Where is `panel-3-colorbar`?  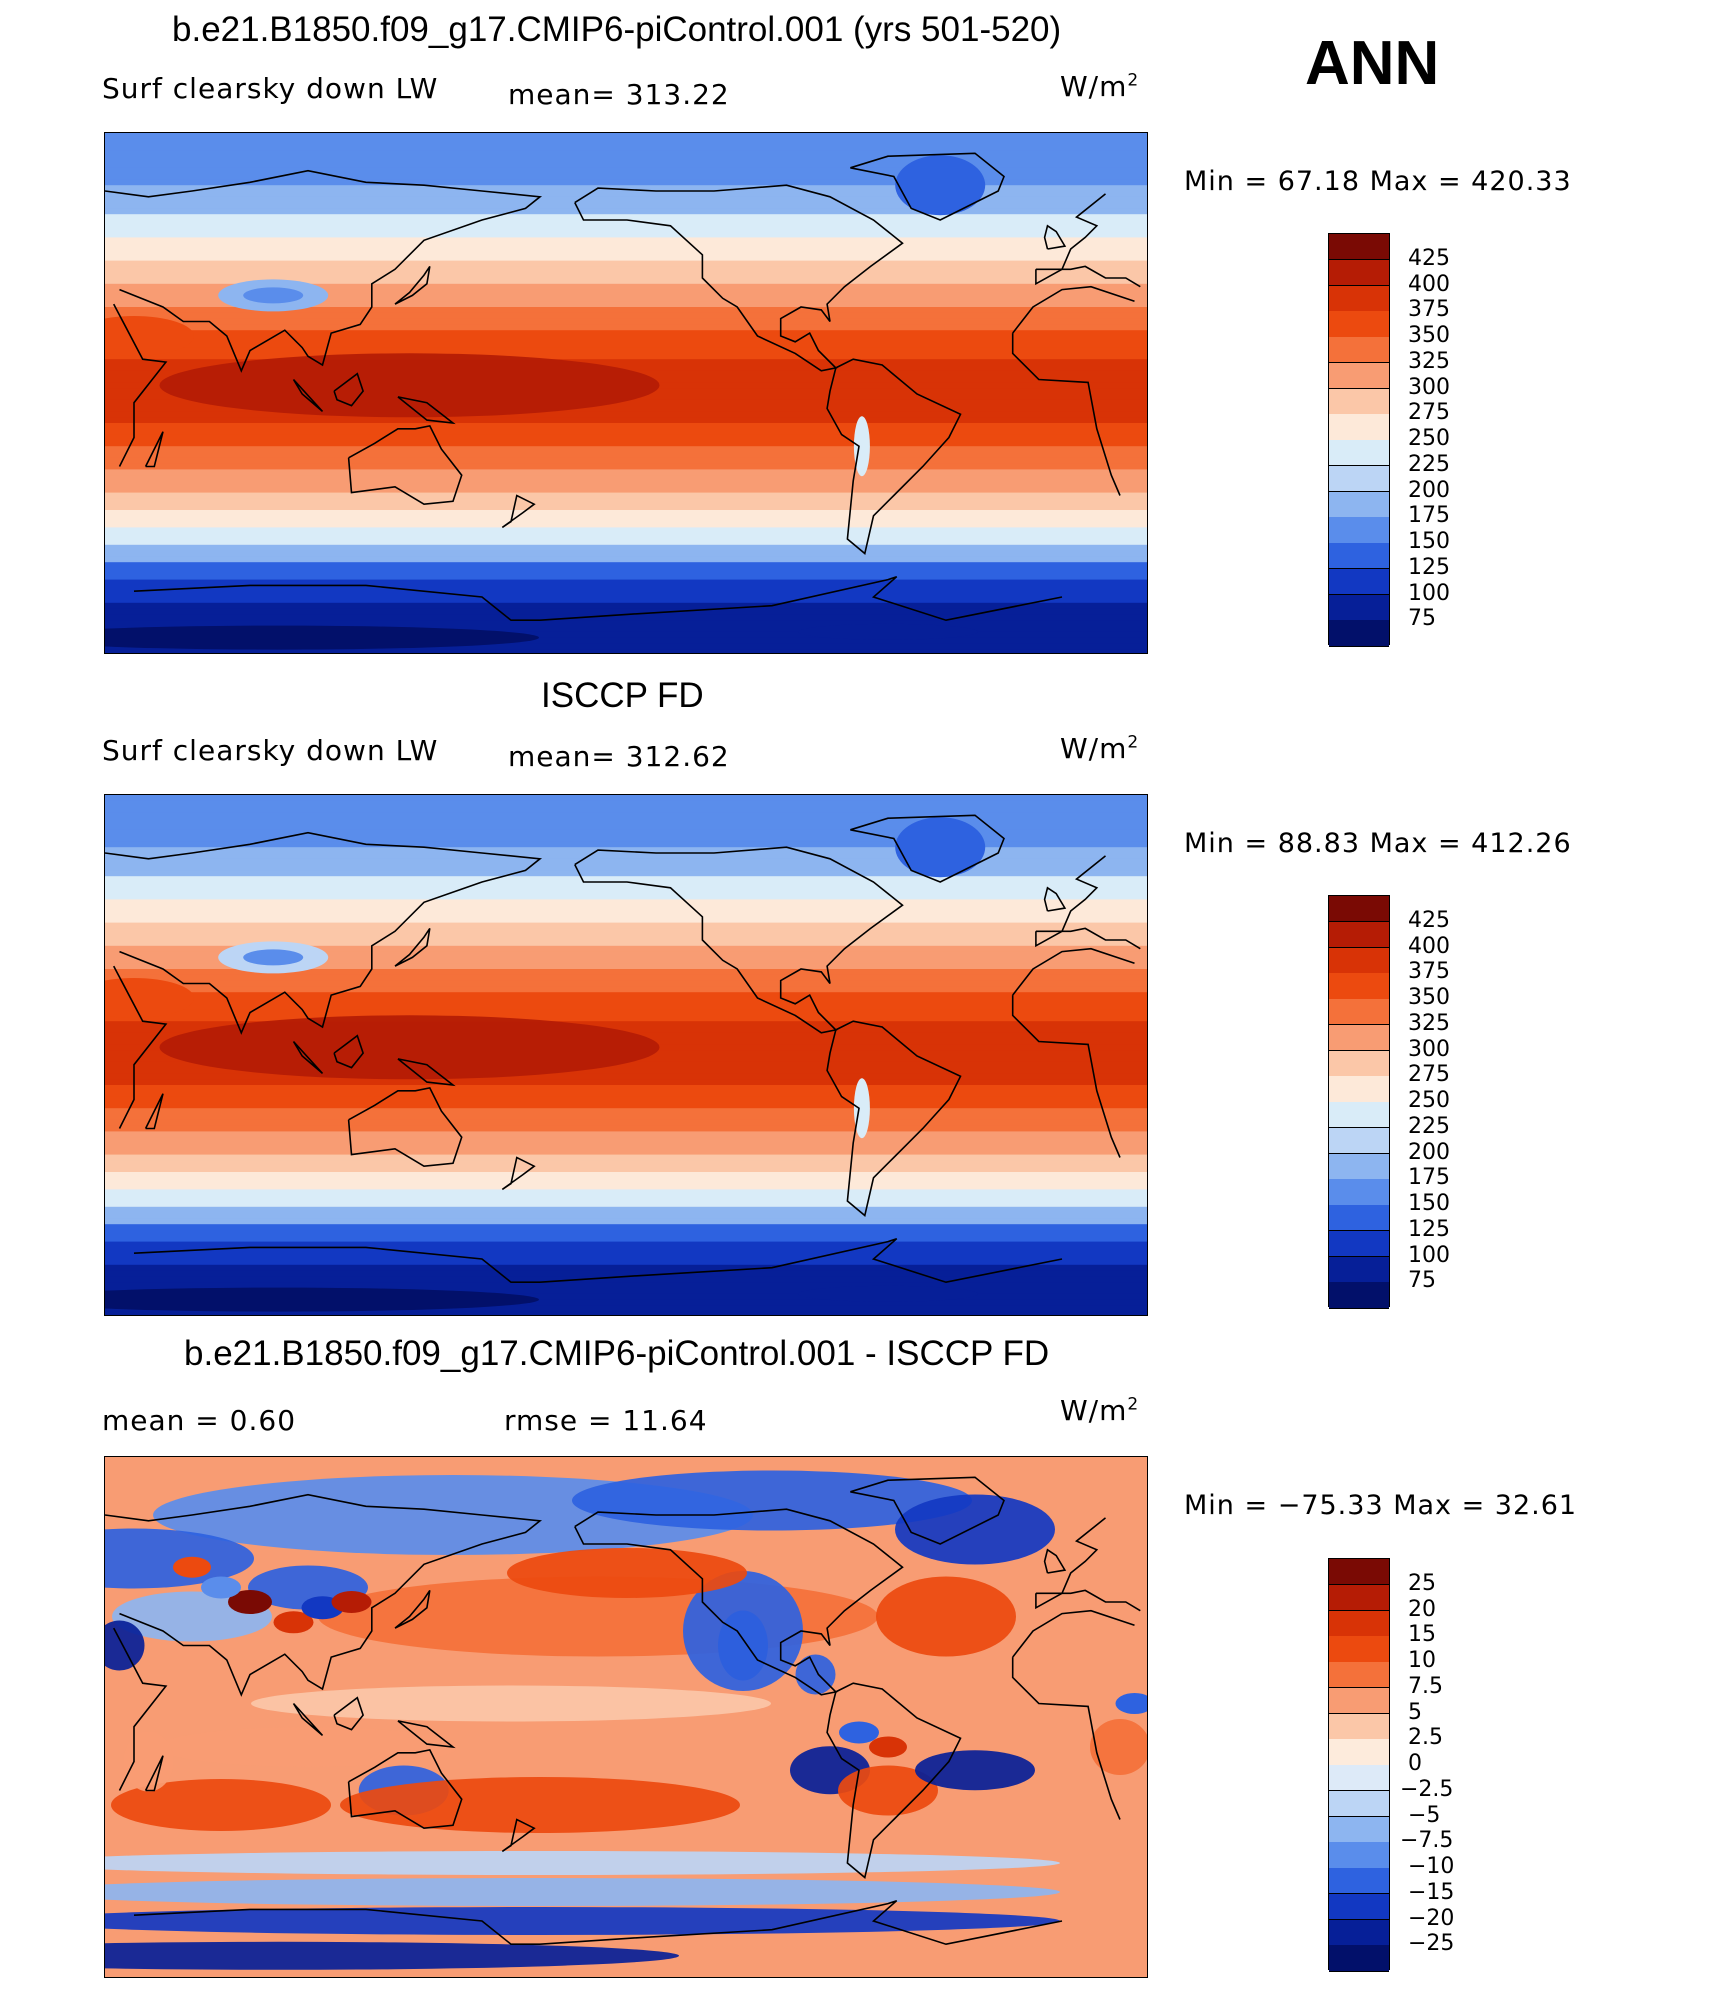 panel-3-colorbar is located at coordinates (1359, 1765).